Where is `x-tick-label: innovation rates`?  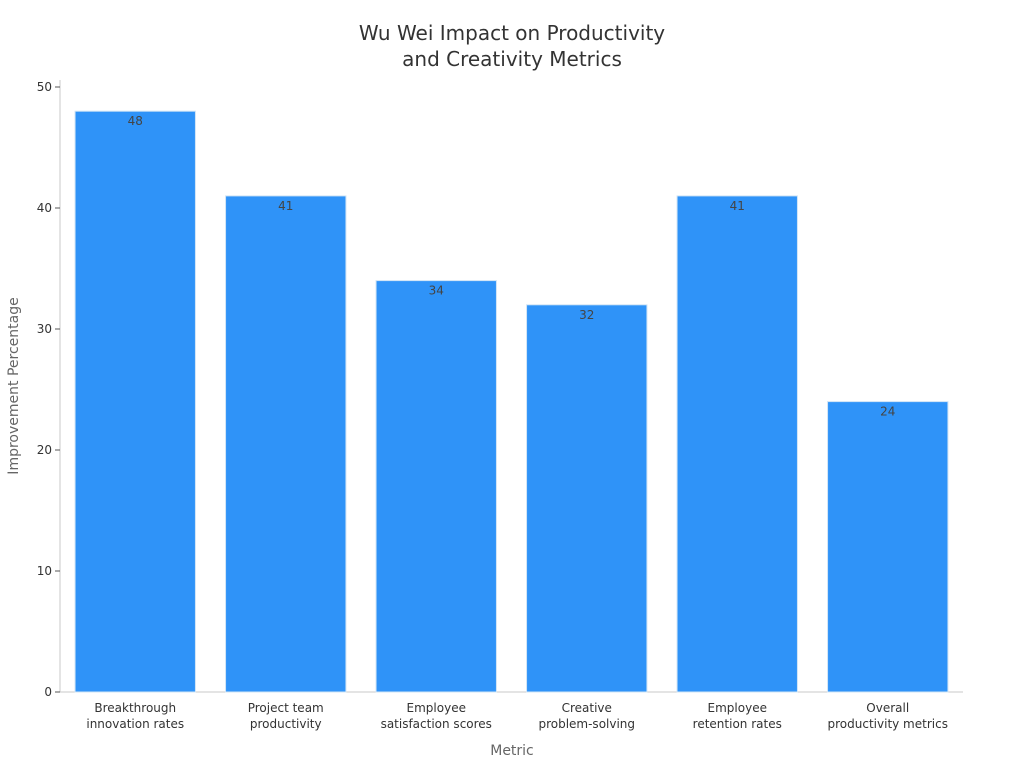 x-tick-label: innovation rates is located at coordinates (135, 724).